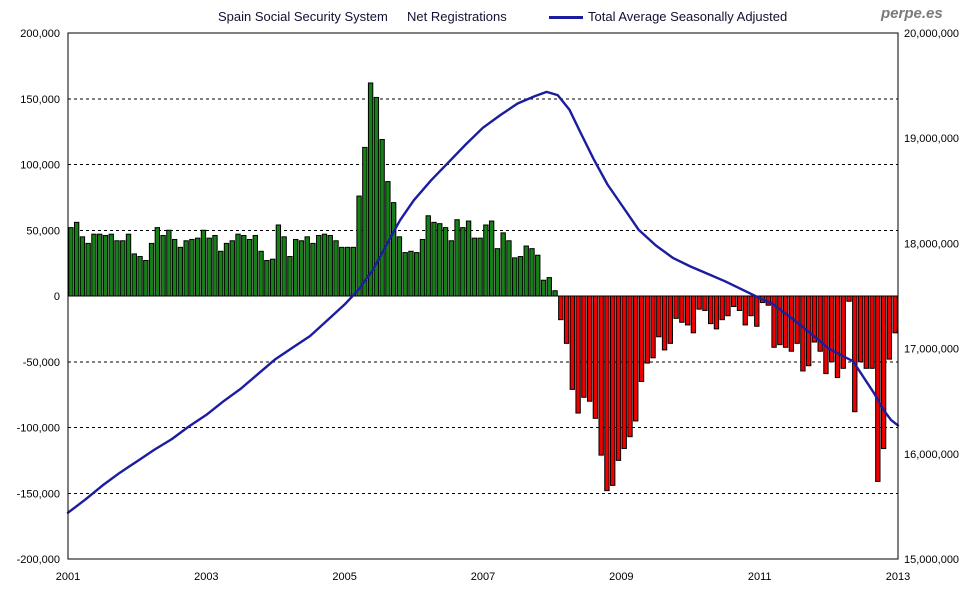  Describe the element at coordinates (483, 577) in the screenshot. I see `x-axis-tick-label: 2007` at that location.